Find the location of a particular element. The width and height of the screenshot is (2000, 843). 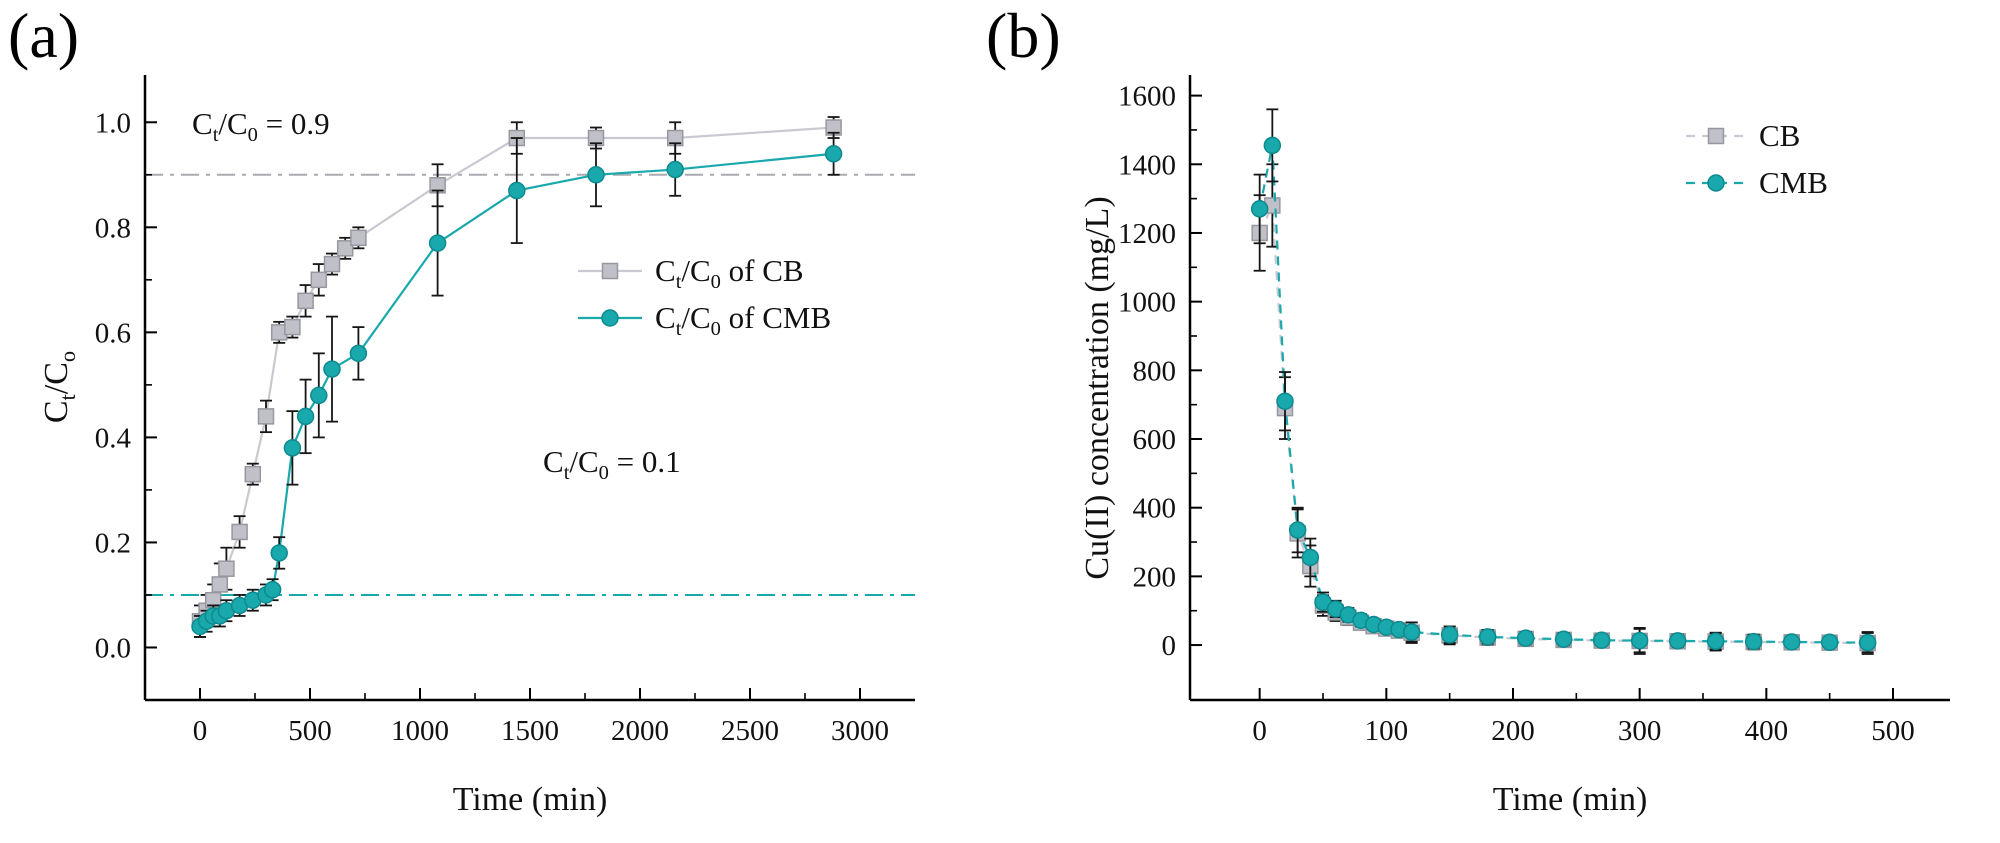

svg-text: 800 is located at coordinates (1155, 371).